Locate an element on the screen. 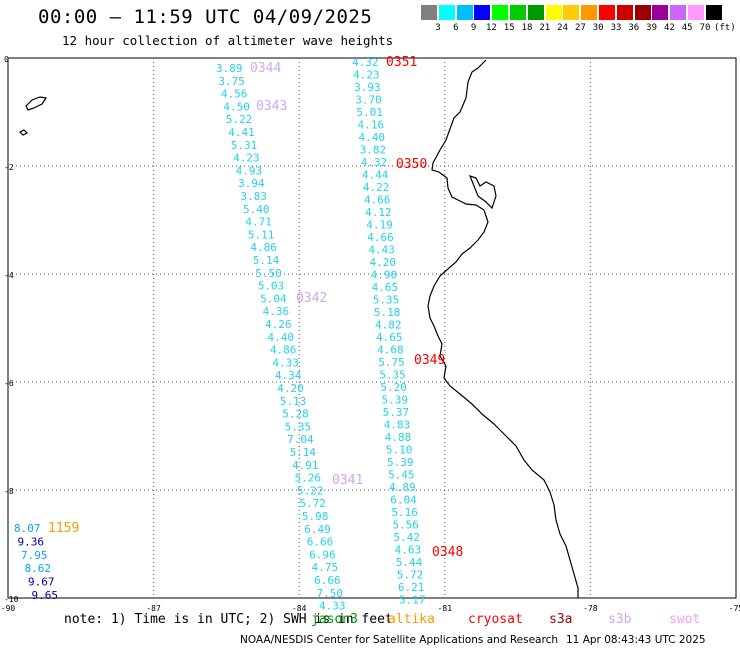 This screenshot has width=740, height=650. swh-value: 9.67 is located at coordinates (41, 582).